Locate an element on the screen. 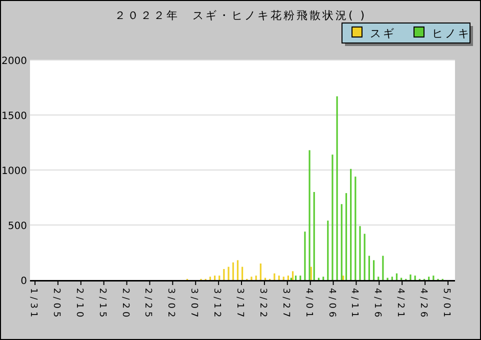 The image size is (481, 340). y-tick-label: 0 is located at coordinates (23, 281).